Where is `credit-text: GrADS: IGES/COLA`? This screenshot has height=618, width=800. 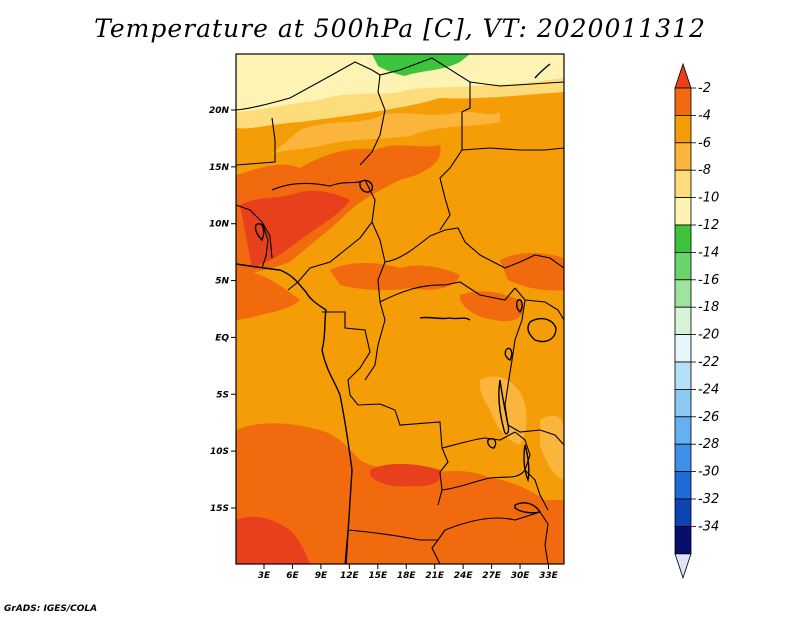 credit-text: GrADS: IGES/COLA is located at coordinates (51, 609).